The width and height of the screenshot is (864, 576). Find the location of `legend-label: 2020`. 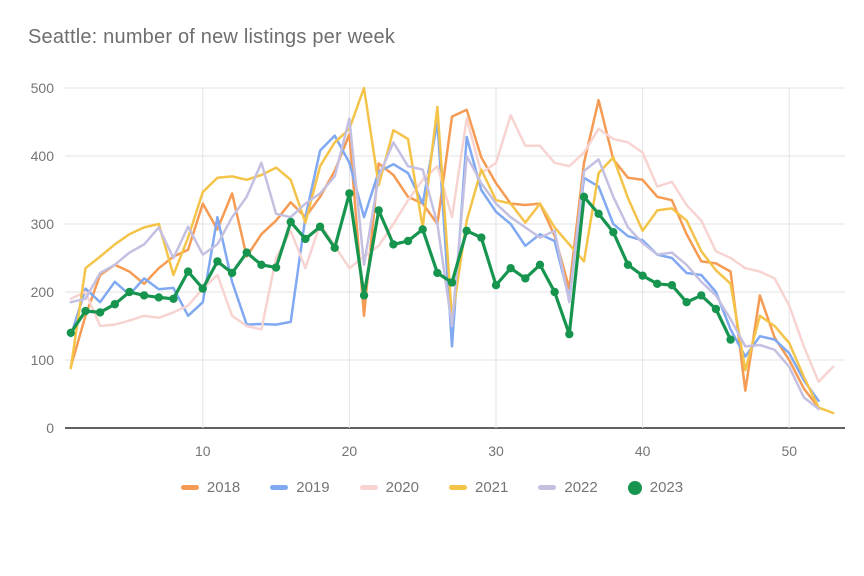

legend-label: 2020 is located at coordinates (402, 487).